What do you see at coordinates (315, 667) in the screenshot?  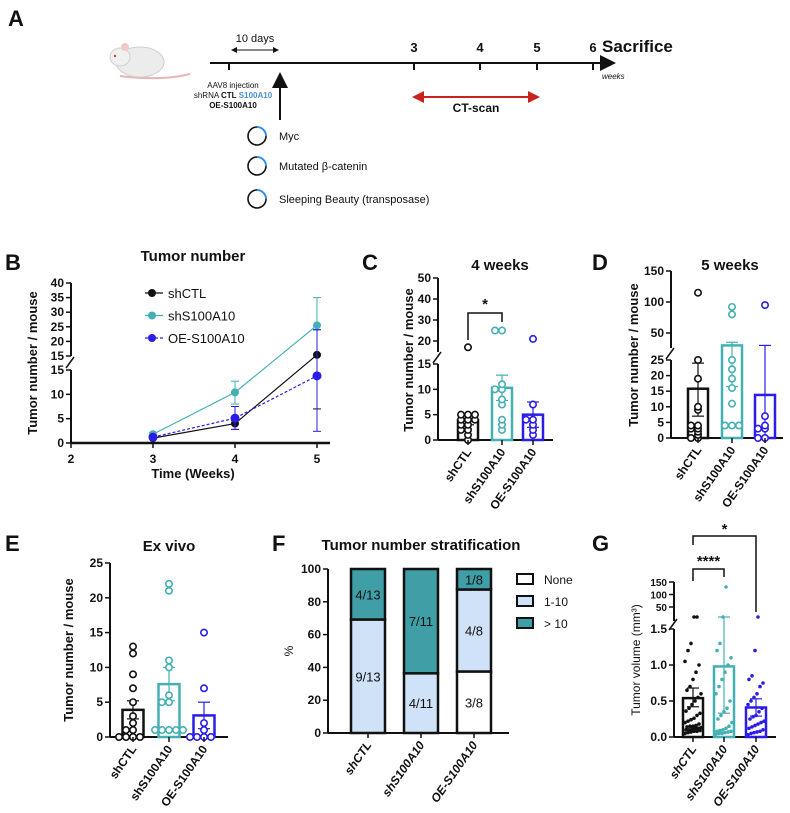 I see `y-tick-label: 40` at bounding box center [315, 667].